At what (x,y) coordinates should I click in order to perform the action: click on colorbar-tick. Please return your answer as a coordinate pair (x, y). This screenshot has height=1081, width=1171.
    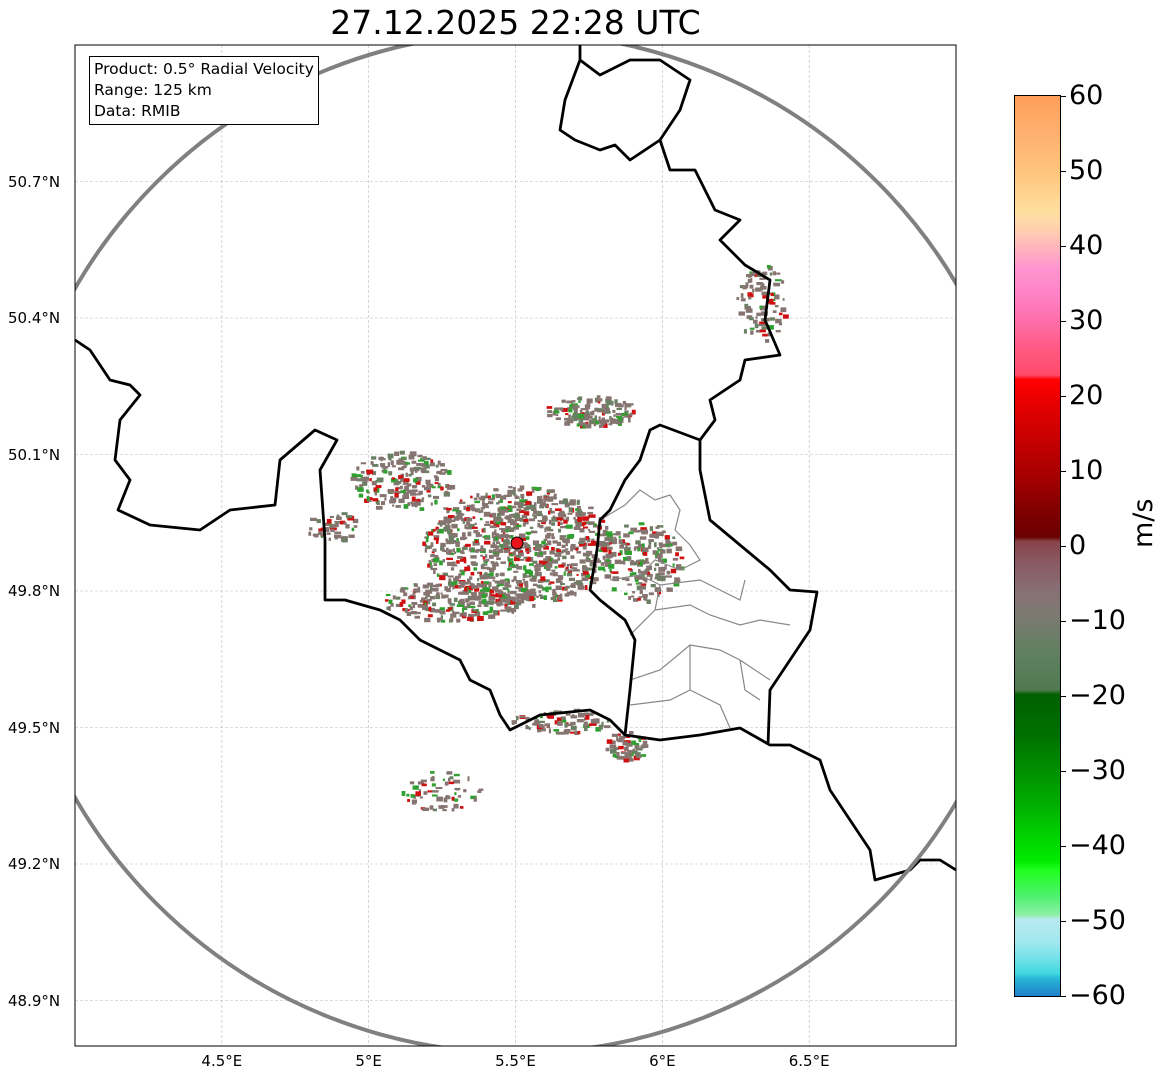
    Looking at the image, I should click on (1063, 996).